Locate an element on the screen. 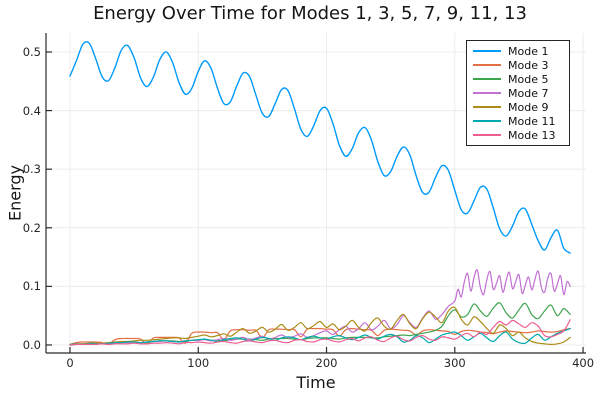  legend-label: Mode 5 is located at coordinates (528, 79).